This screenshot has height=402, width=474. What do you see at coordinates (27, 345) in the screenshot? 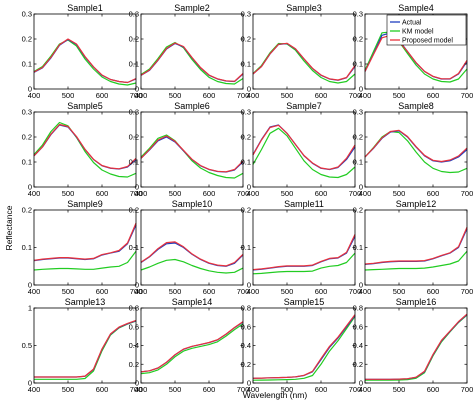
I see `y-tick-label: 0.5` at bounding box center [27, 345].